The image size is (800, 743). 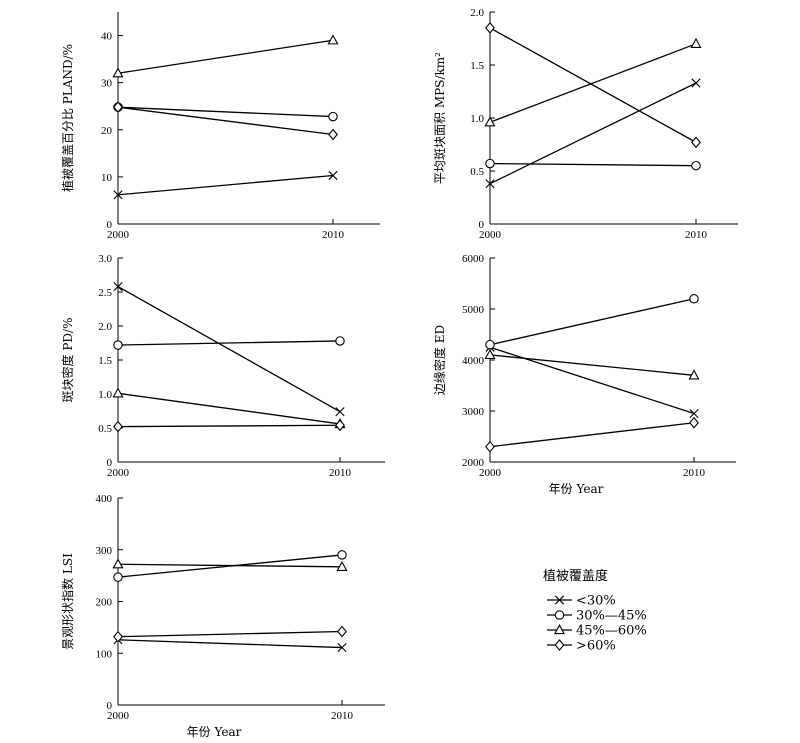 I want to click on y-tick-label: 40, so click(x=107, y=37).